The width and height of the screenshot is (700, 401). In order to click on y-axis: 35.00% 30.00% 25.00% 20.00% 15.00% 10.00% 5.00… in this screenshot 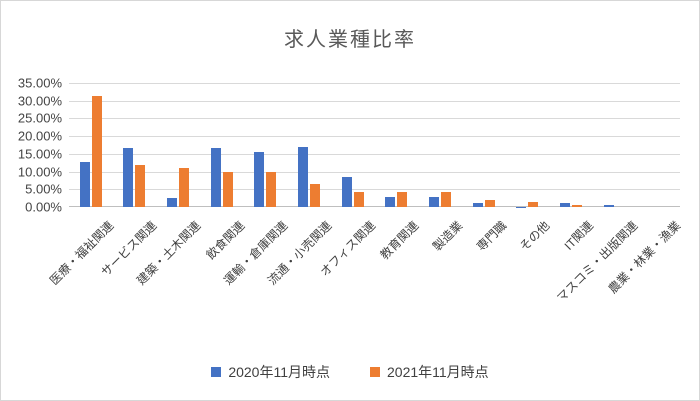, I will do `click(31, 145)`.